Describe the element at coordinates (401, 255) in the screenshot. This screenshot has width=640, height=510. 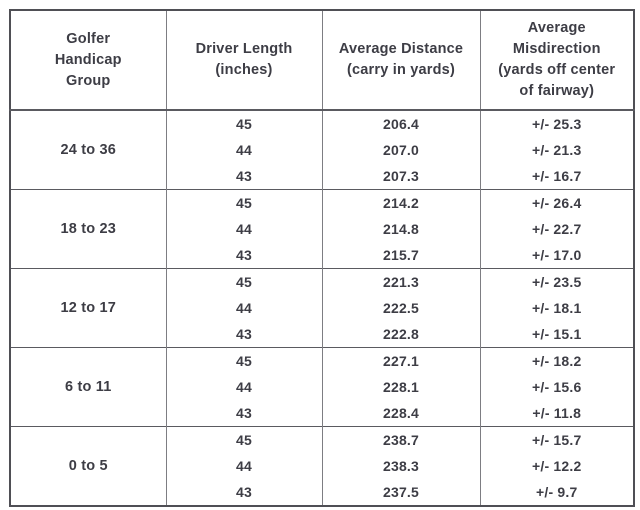
I see `cell-average-distance: 215.7` at that location.